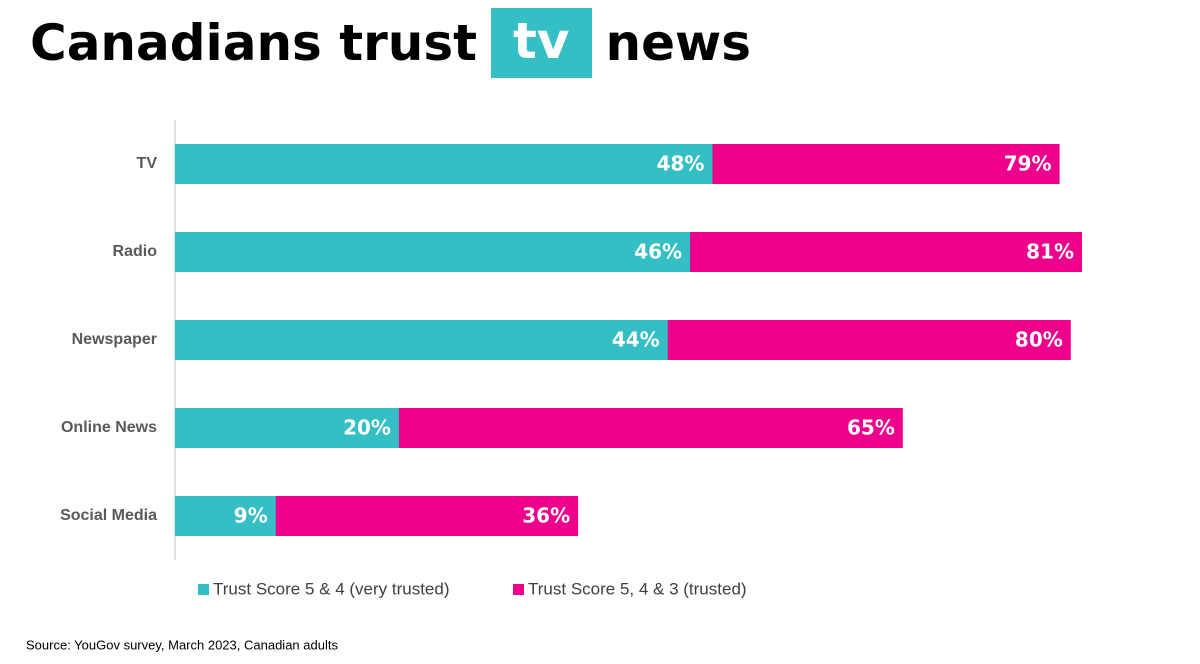 The height and width of the screenshot is (664, 1200). I want to click on value-label: 44%, so click(636, 340).